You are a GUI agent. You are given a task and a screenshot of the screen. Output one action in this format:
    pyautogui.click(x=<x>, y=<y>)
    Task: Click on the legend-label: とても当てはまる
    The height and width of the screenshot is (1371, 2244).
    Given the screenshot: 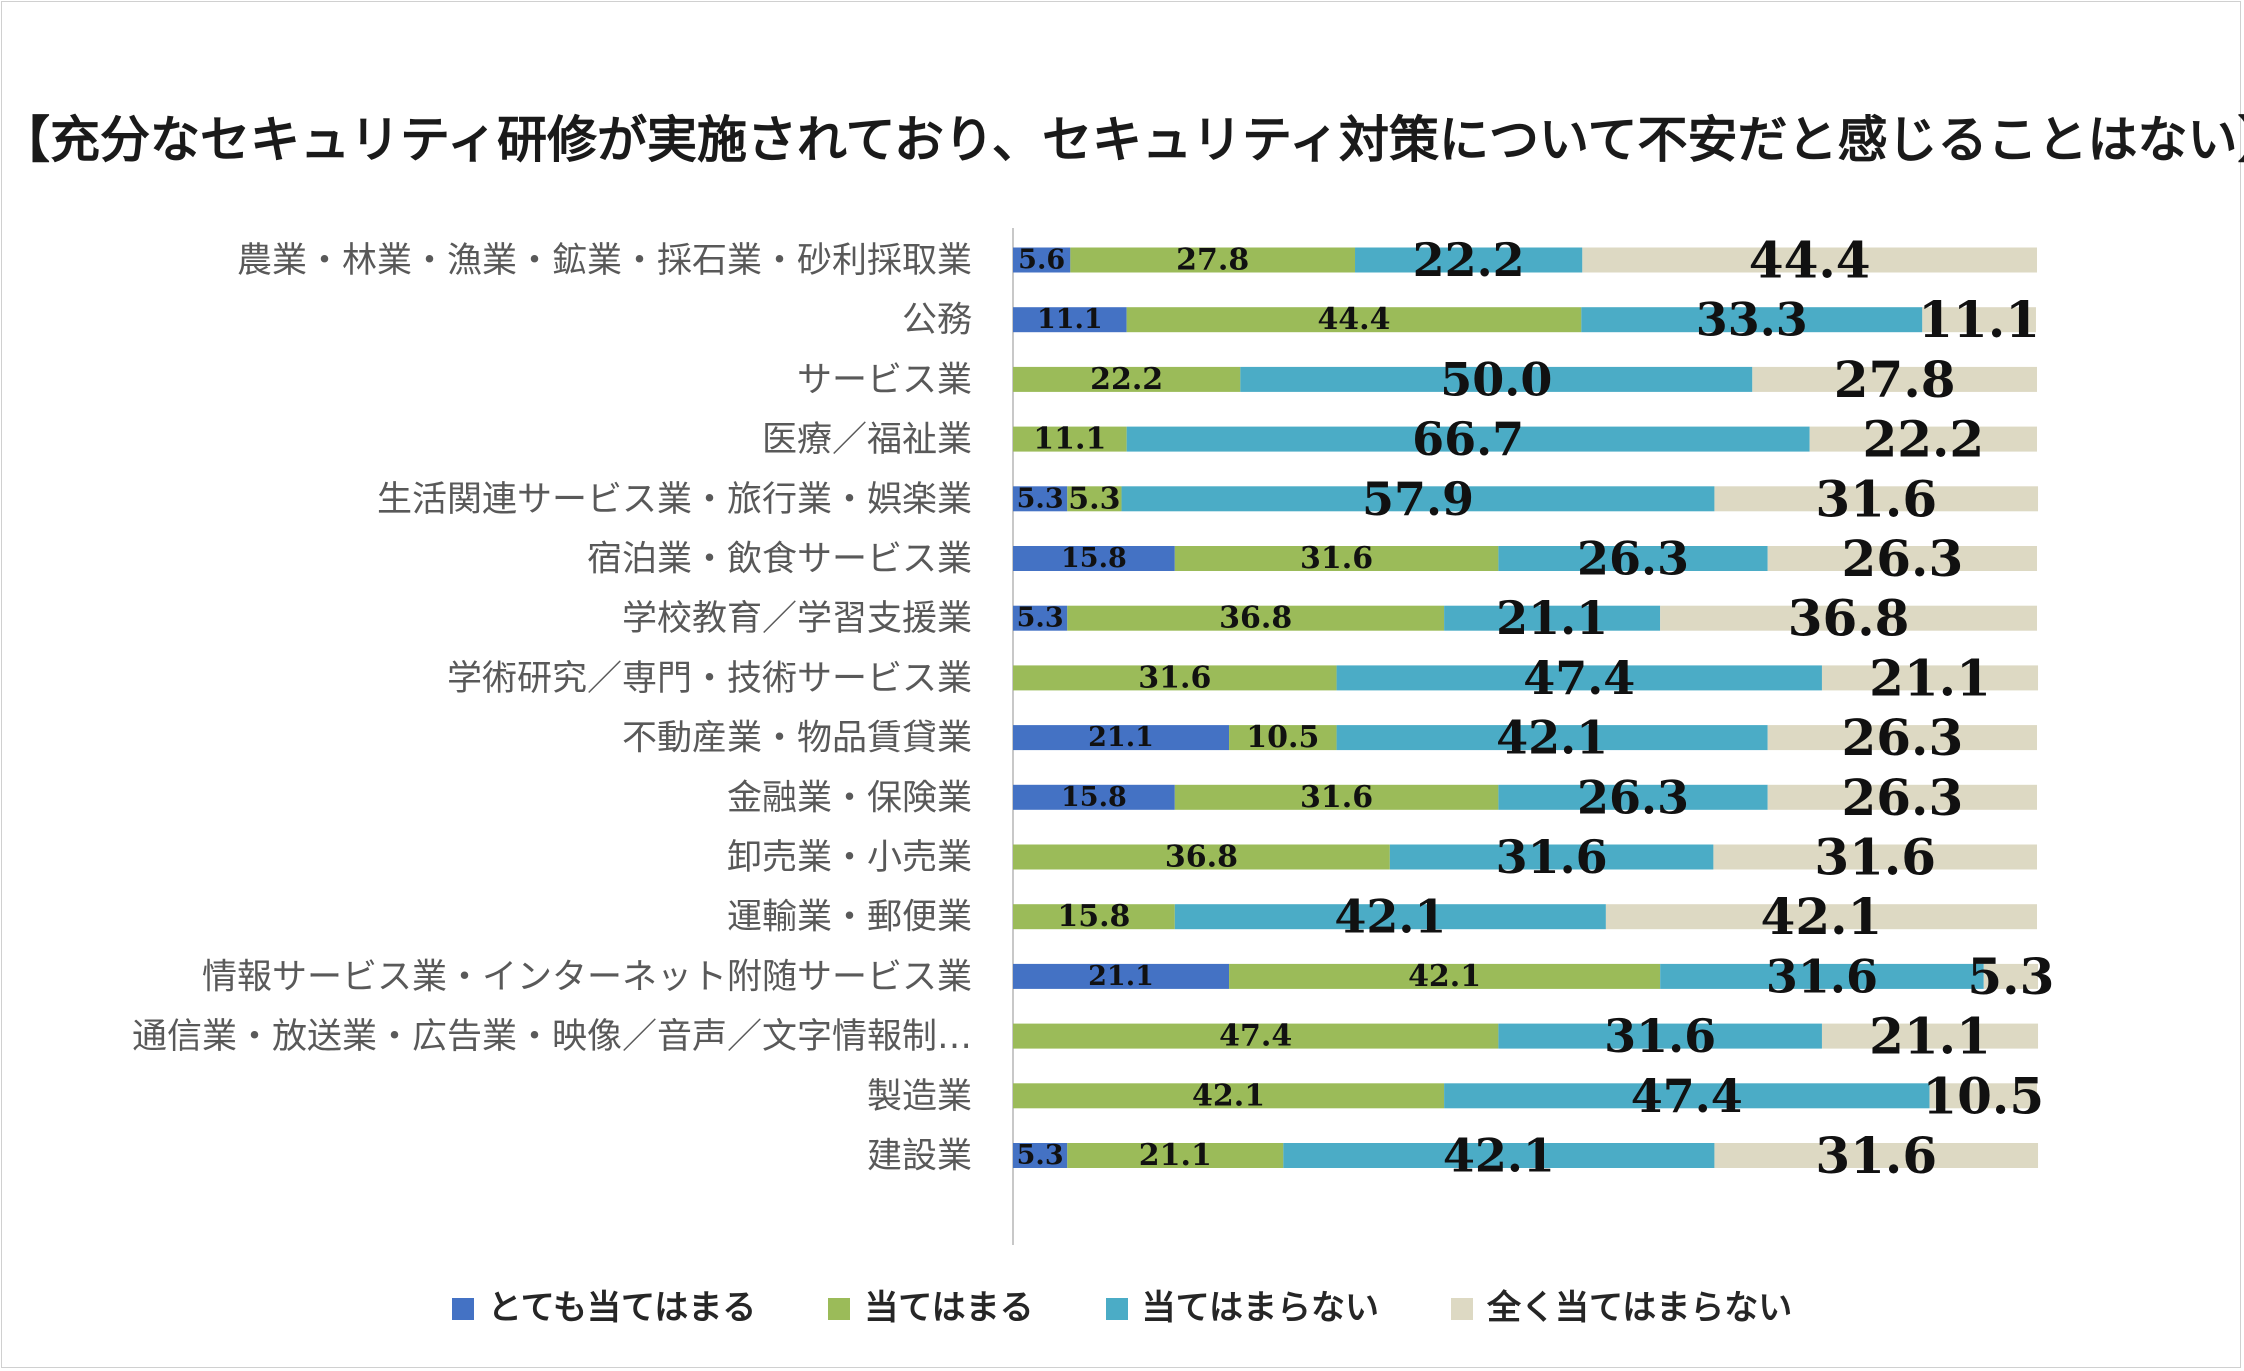 What is the action you would take?
    pyautogui.click(x=622, y=1308)
    